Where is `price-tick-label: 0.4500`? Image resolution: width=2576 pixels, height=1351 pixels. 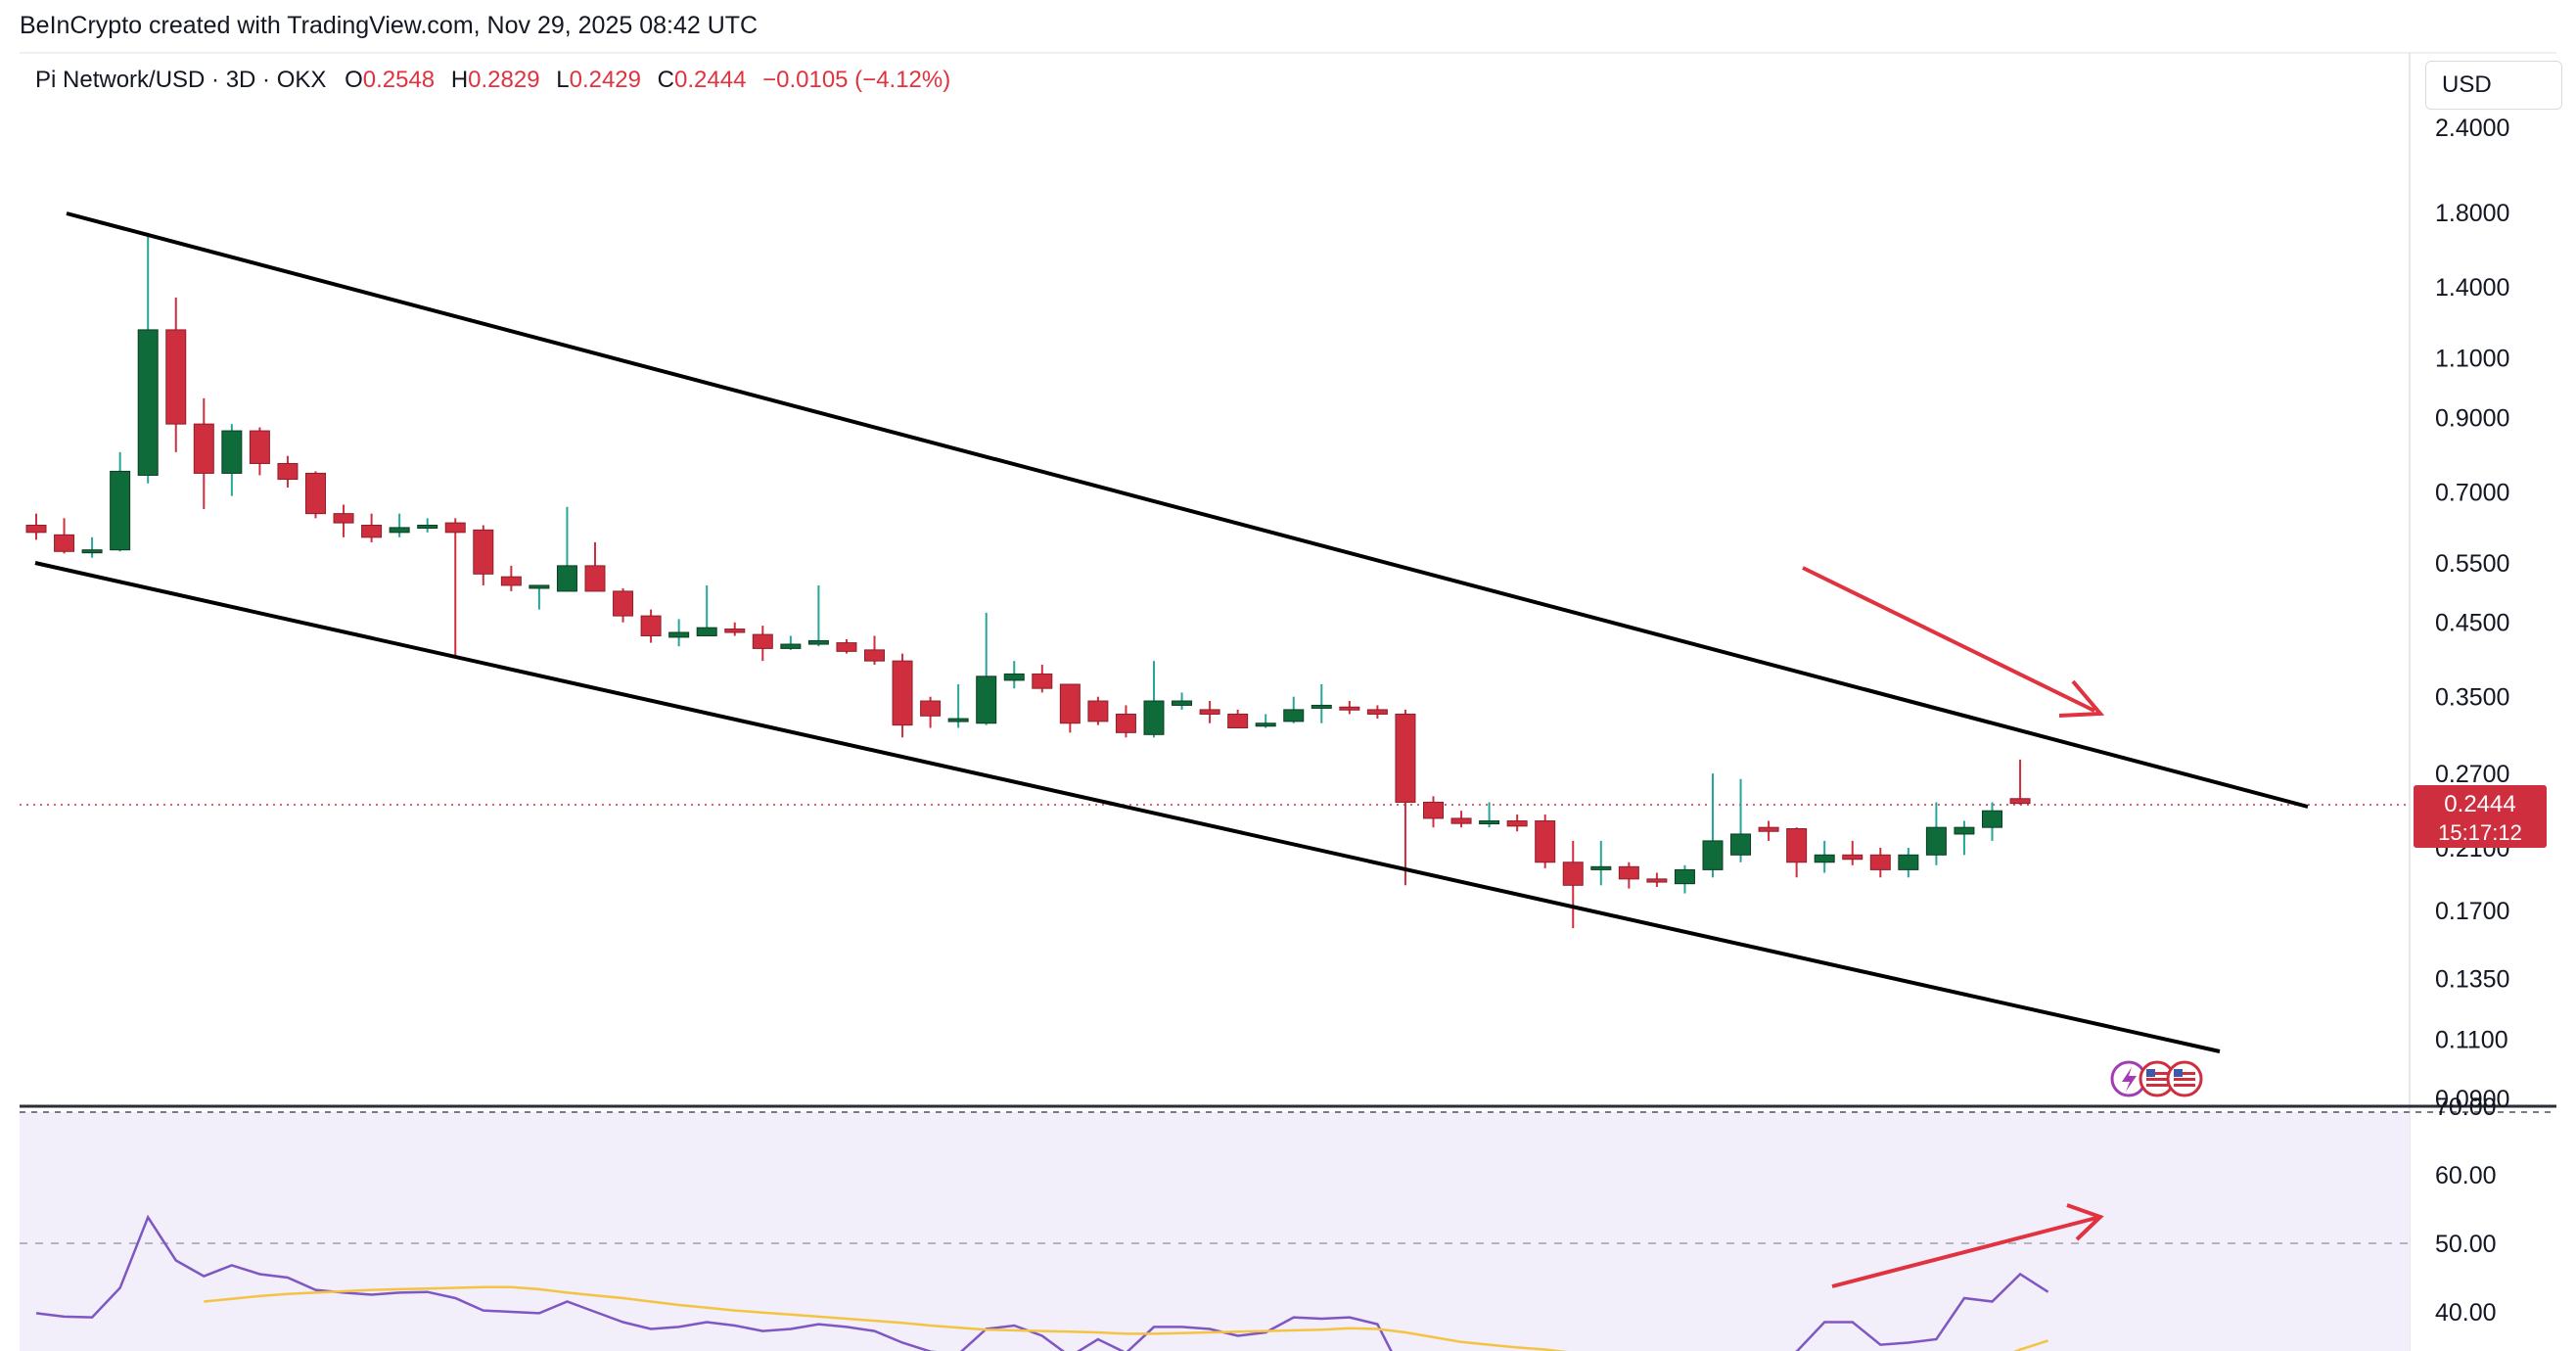 price-tick-label: 0.4500 is located at coordinates (2472, 623).